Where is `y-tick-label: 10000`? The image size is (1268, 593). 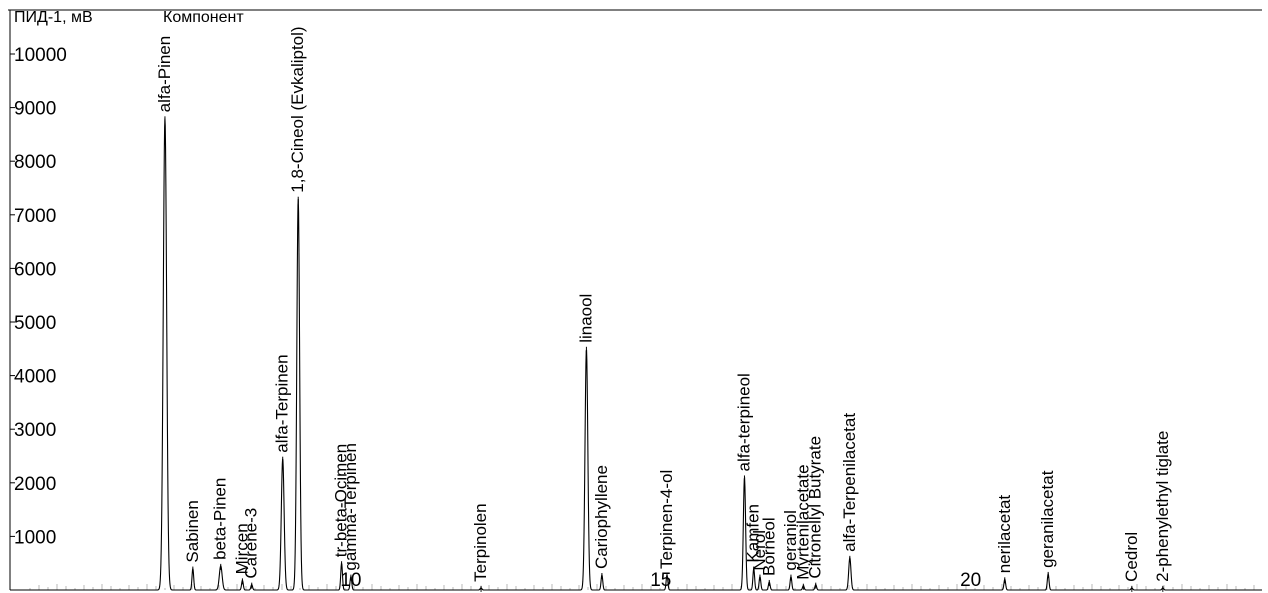
y-tick-label: 10000 is located at coordinates (40, 55).